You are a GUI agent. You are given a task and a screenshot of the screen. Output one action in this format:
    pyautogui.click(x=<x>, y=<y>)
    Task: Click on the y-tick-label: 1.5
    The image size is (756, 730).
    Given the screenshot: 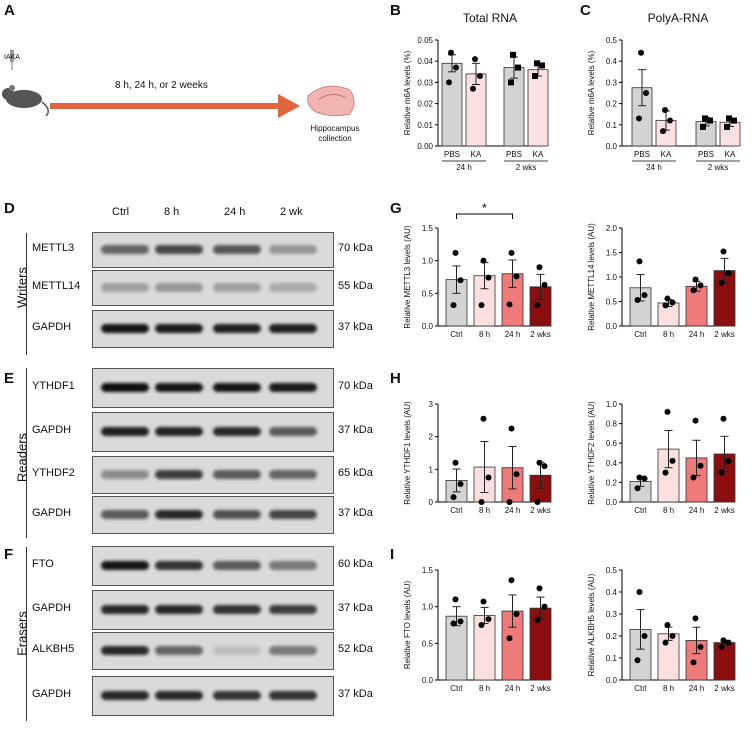 What is the action you would take?
    pyautogui.click(x=428, y=228)
    